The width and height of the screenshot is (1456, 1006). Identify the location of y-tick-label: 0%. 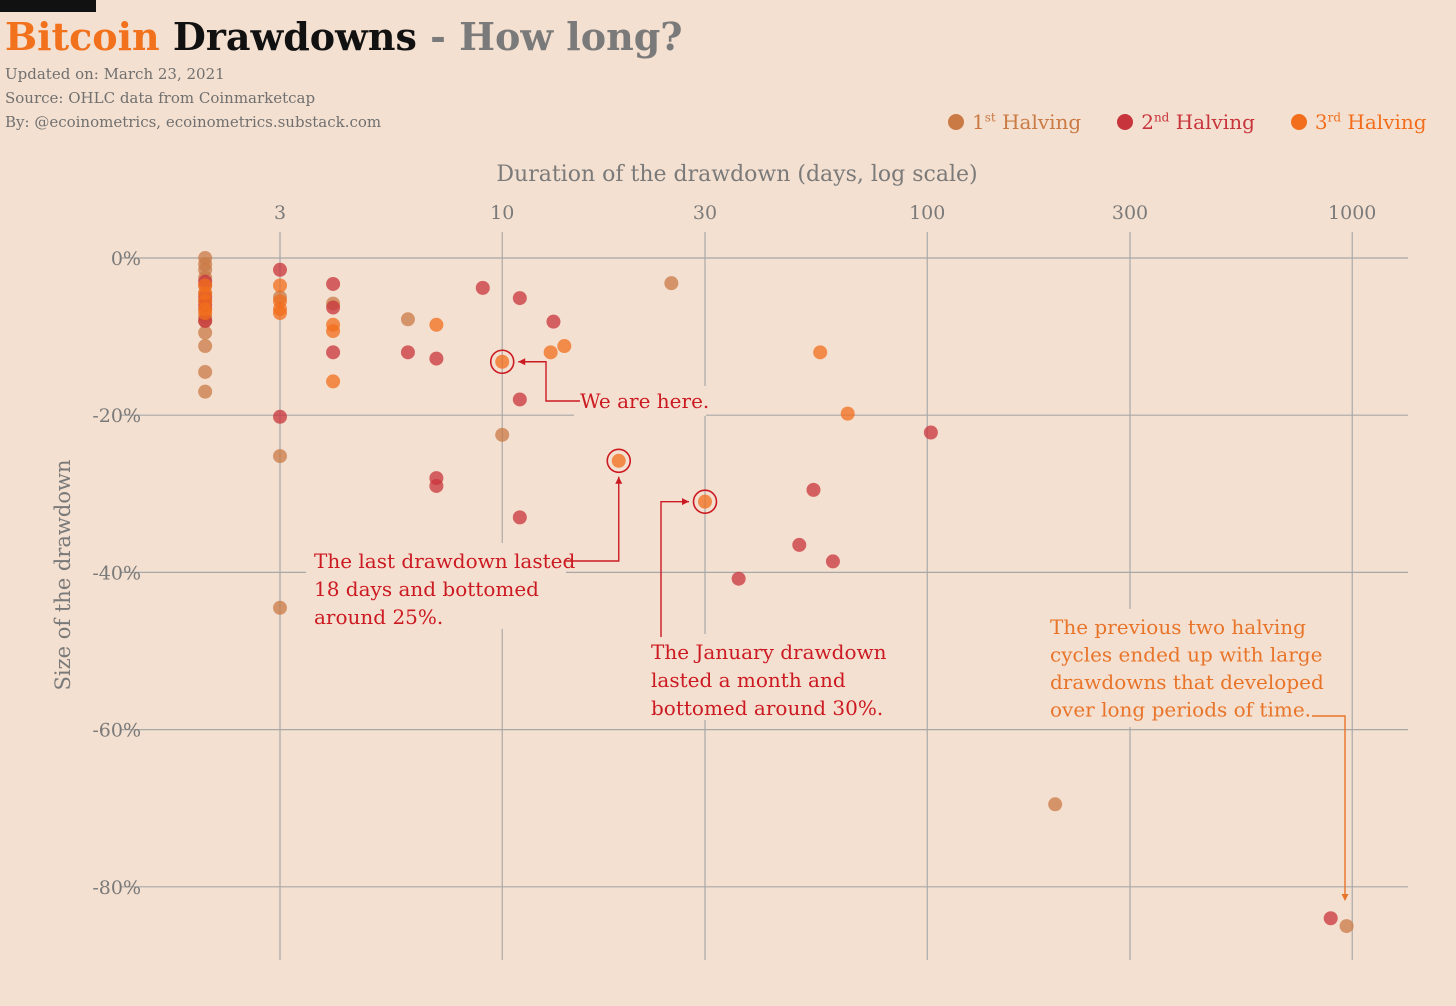
(126, 259).